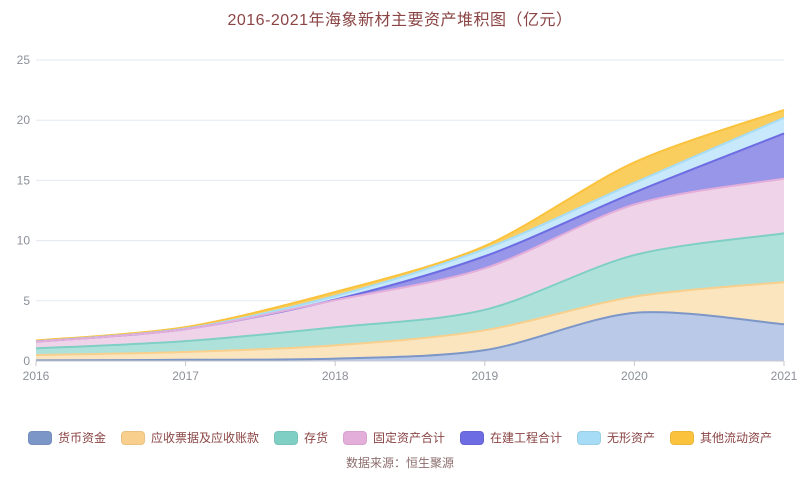 This screenshot has width=800, height=501. Describe the element at coordinates (185, 376) in the screenshot. I see `x-tick-label: 2017` at that location.